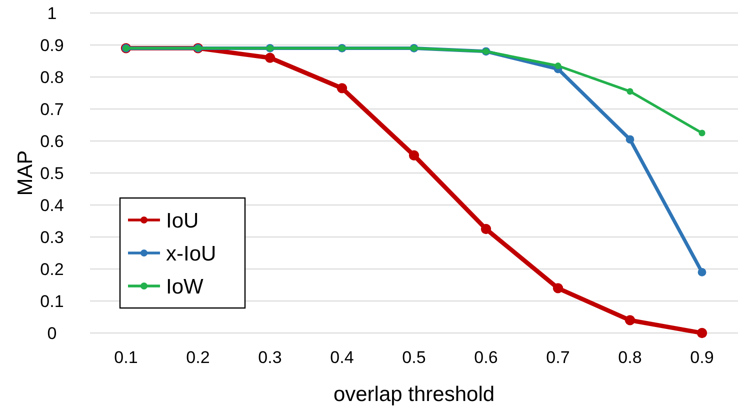 The height and width of the screenshot is (415, 756). What do you see at coordinates (52, 269) in the screenshot?
I see `y-tick-label: 0.2` at bounding box center [52, 269].